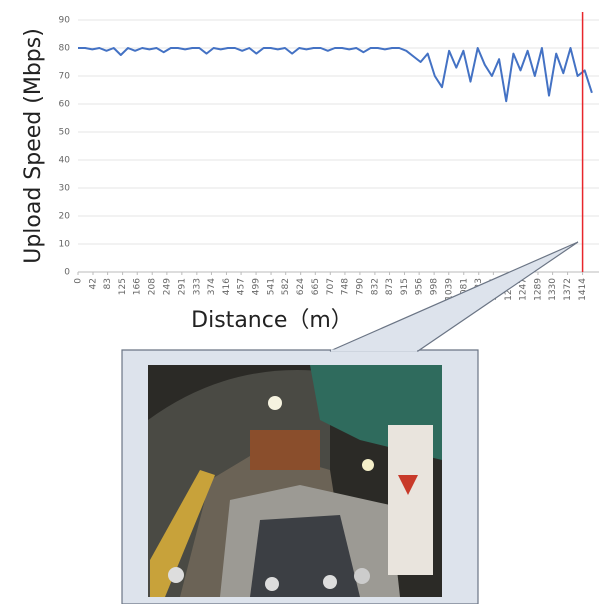  What do you see at coordinates (65, 21) in the screenshot?
I see `y-tick-label: 90` at bounding box center [65, 21].